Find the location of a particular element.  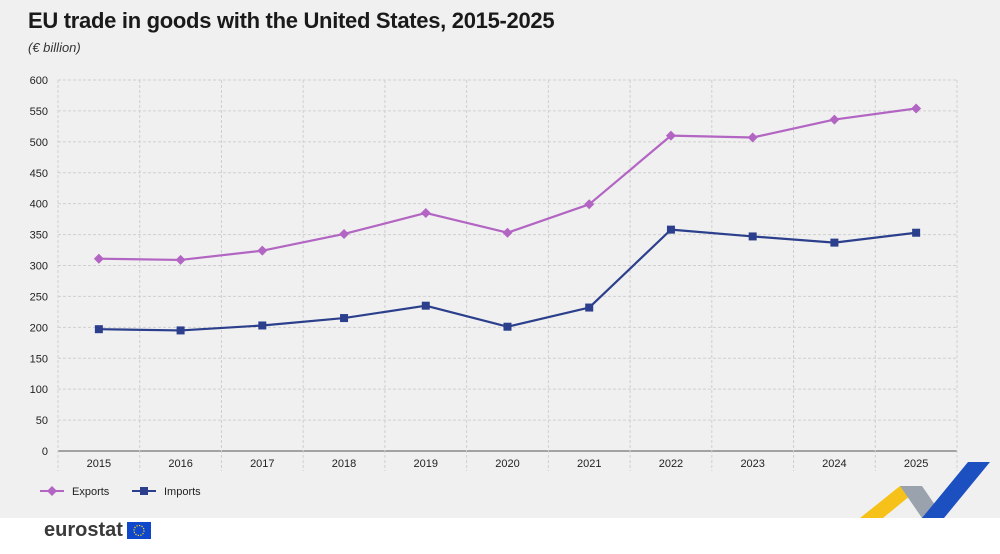

y-tick-label: 450 is located at coordinates (39, 174).